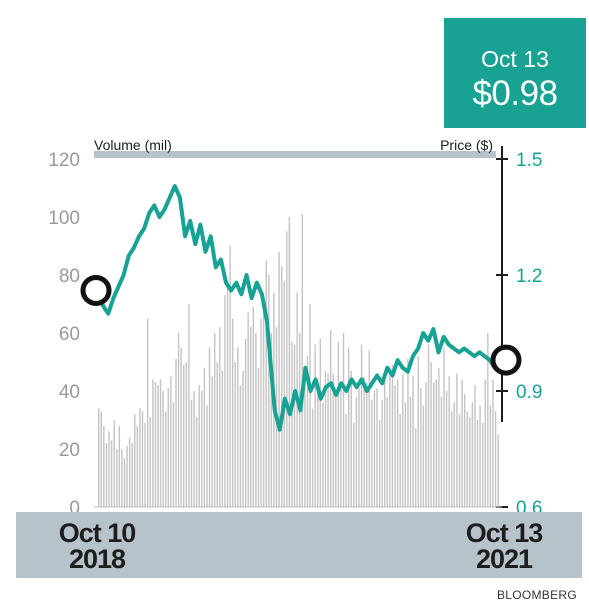  What do you see at coordinates (515, 93) in the screenshot?
I see `callout-price: $0.98` at bounding box center [515, 93].